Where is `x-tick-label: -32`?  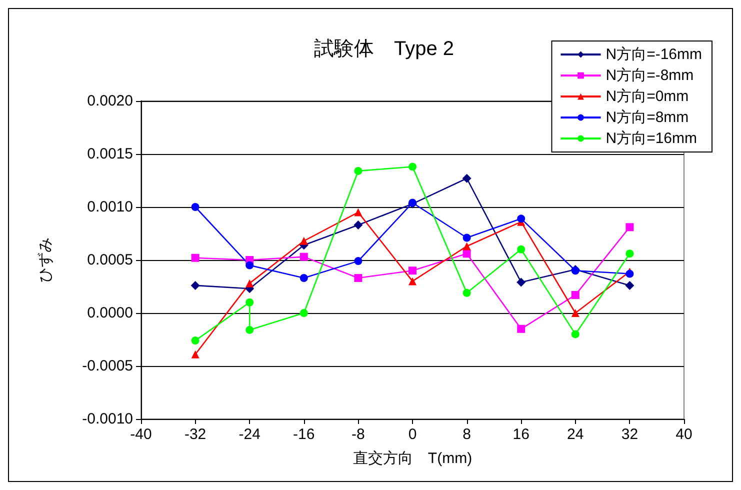
x-tick-label: -32 is located at coordinates (195, 434).